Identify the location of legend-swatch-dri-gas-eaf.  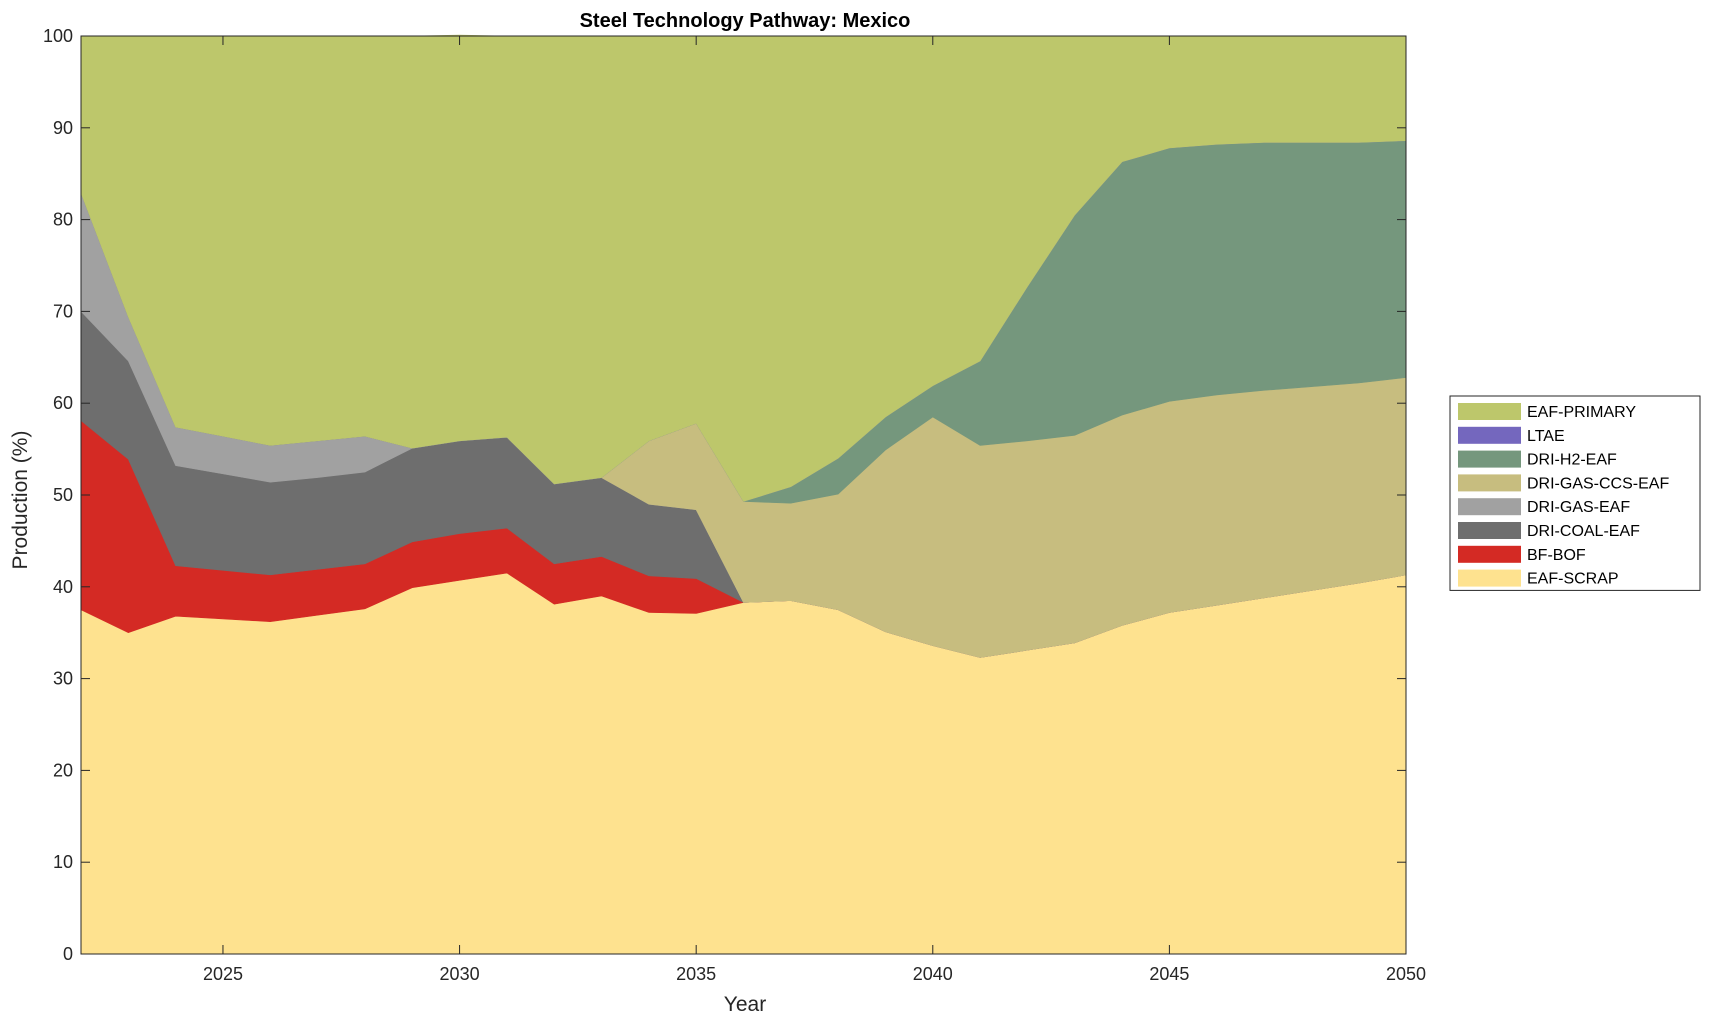
(1489, 507).